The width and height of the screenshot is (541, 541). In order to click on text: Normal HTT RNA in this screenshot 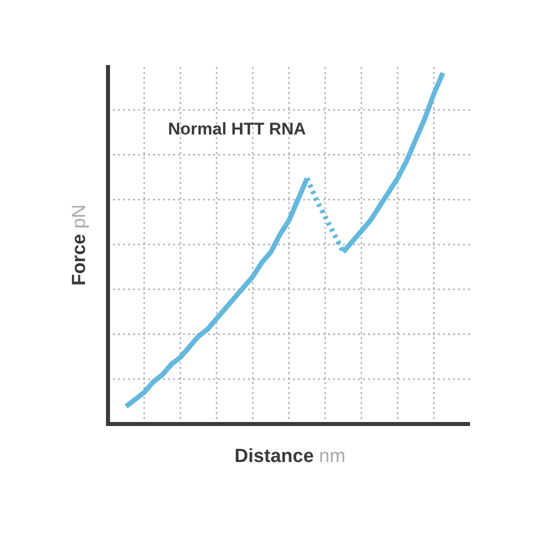, I will do `click(237, 129)`.